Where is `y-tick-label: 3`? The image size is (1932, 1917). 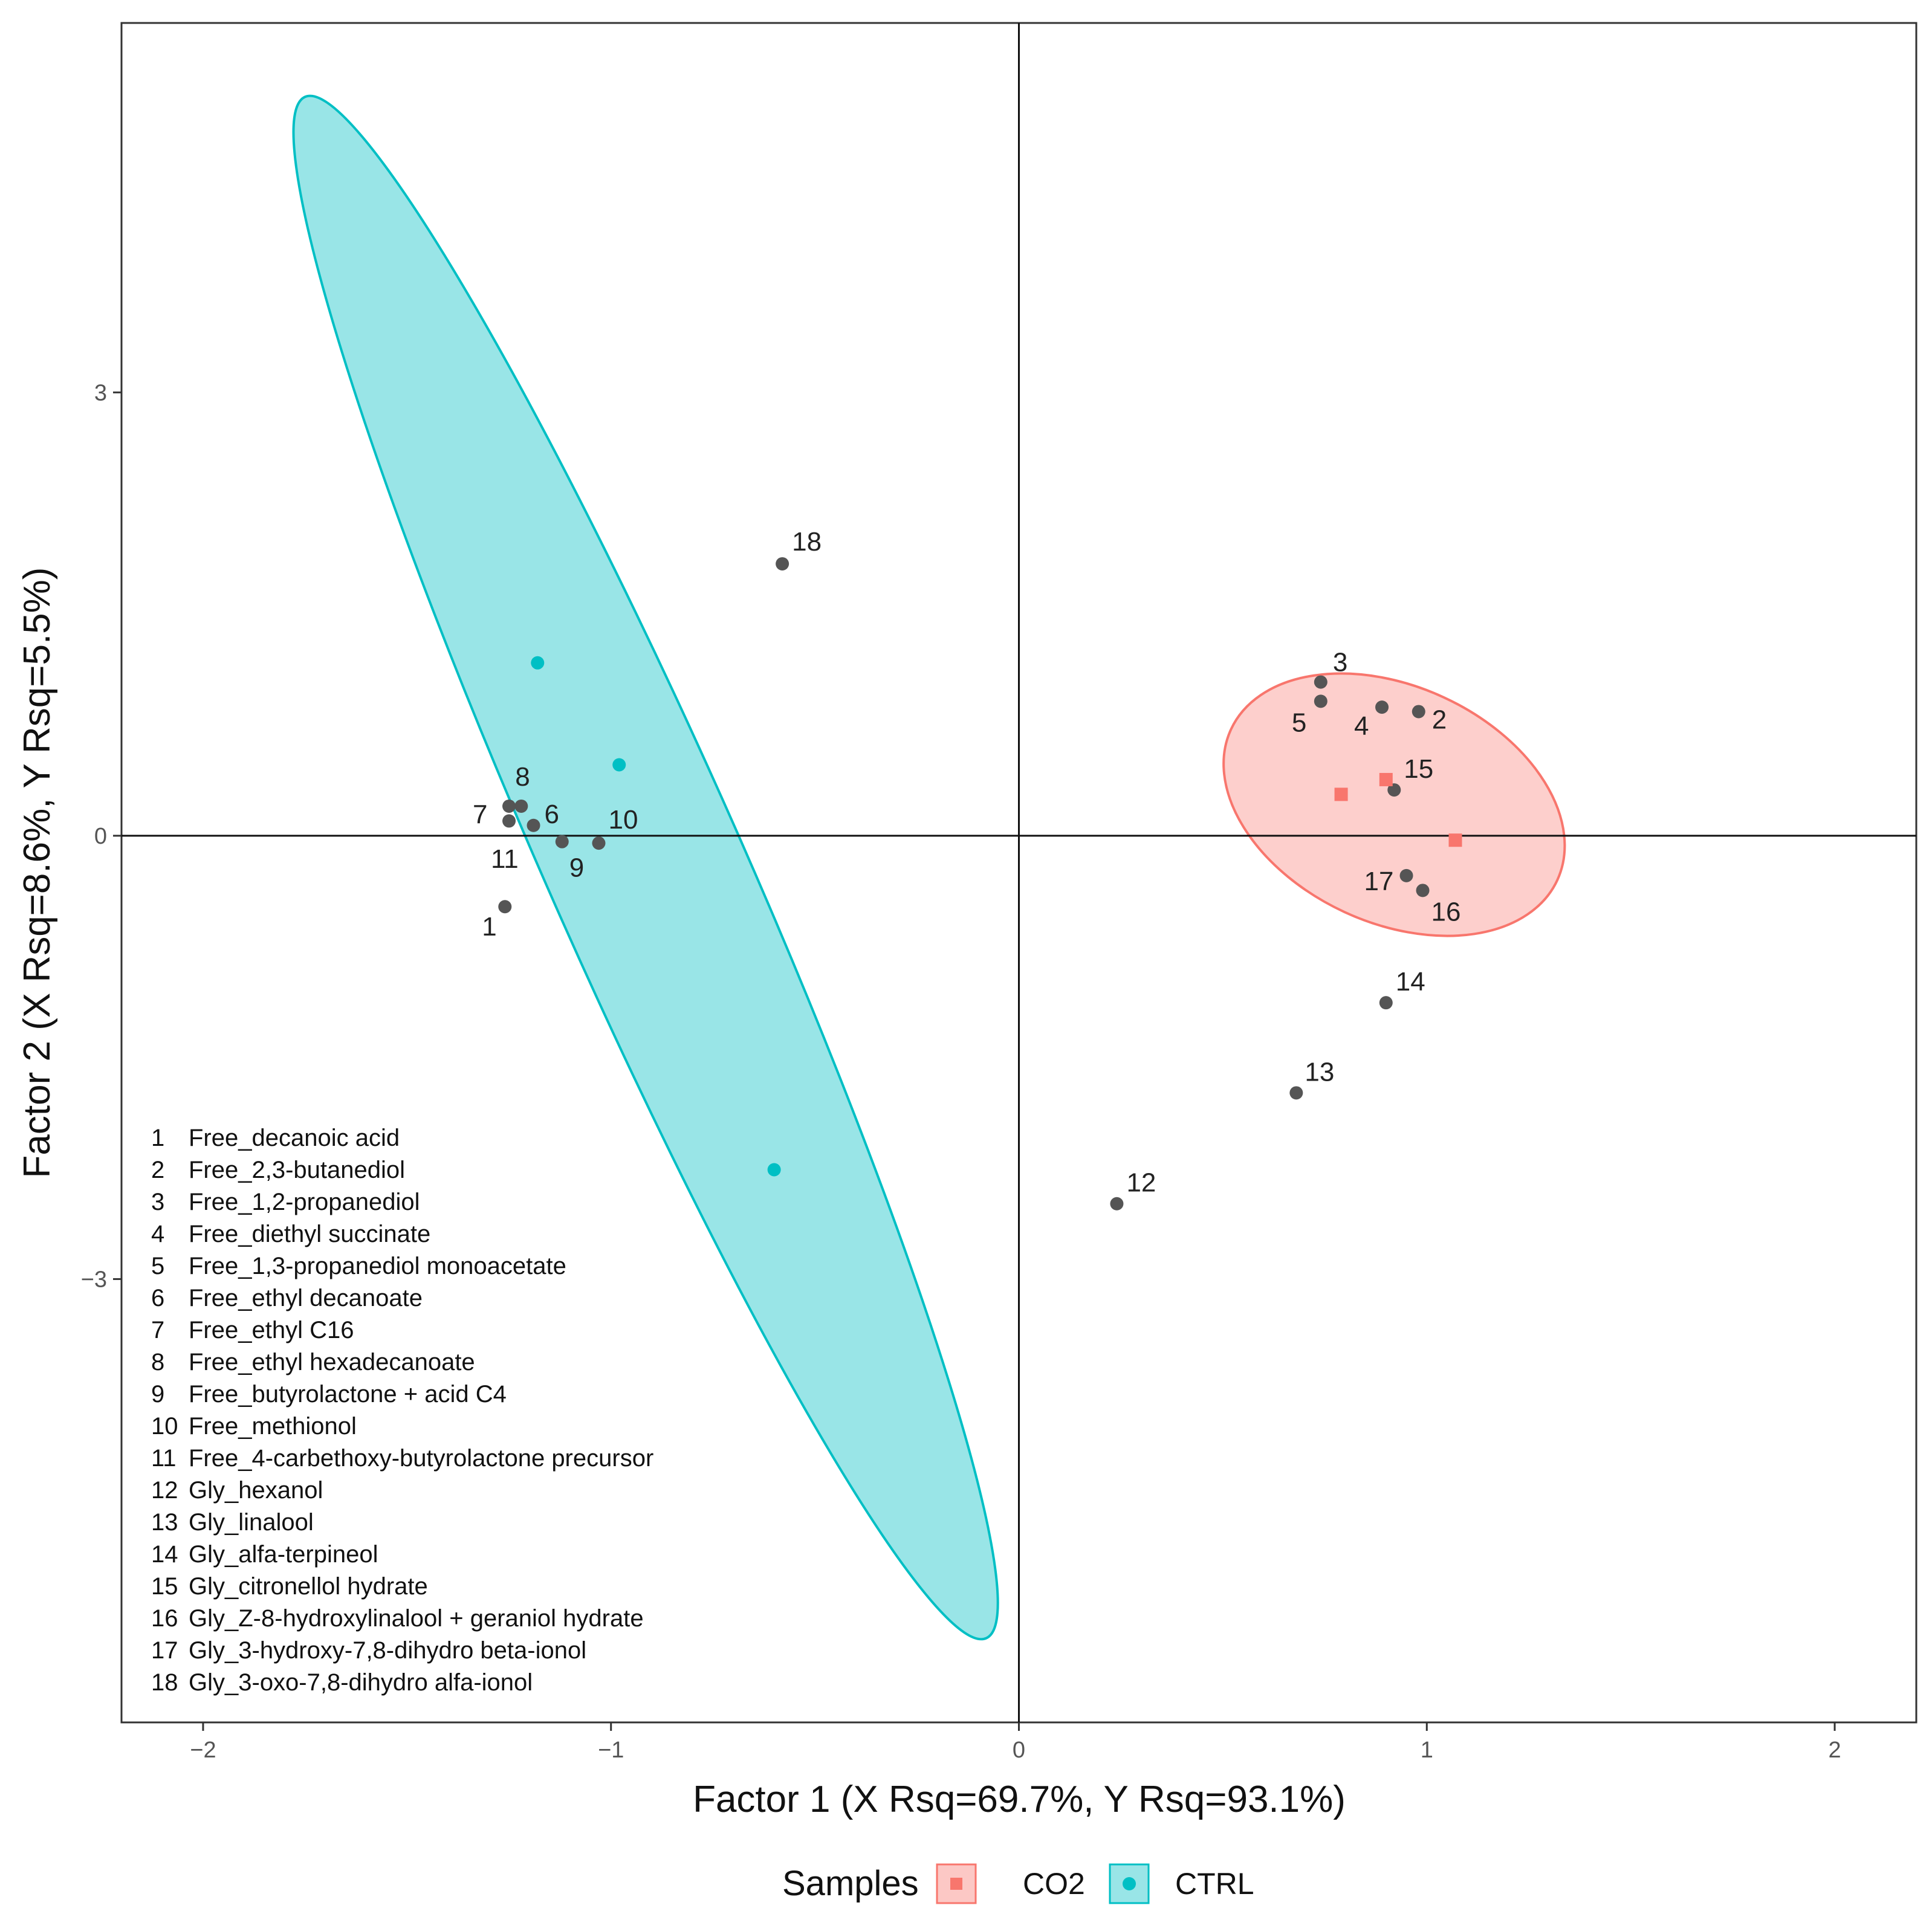 y-tick-label: 3 is located at coordinates (100, 393).